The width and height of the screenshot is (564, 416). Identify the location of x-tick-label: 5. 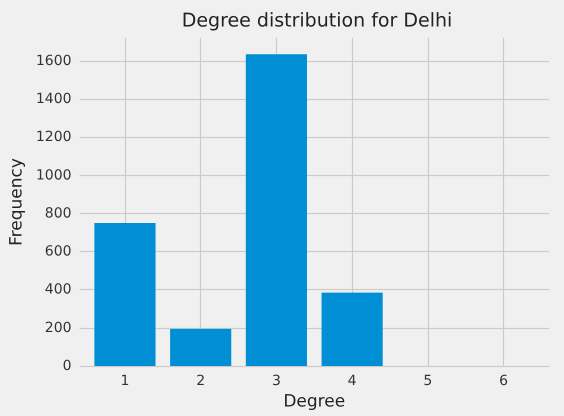
(427, 381).